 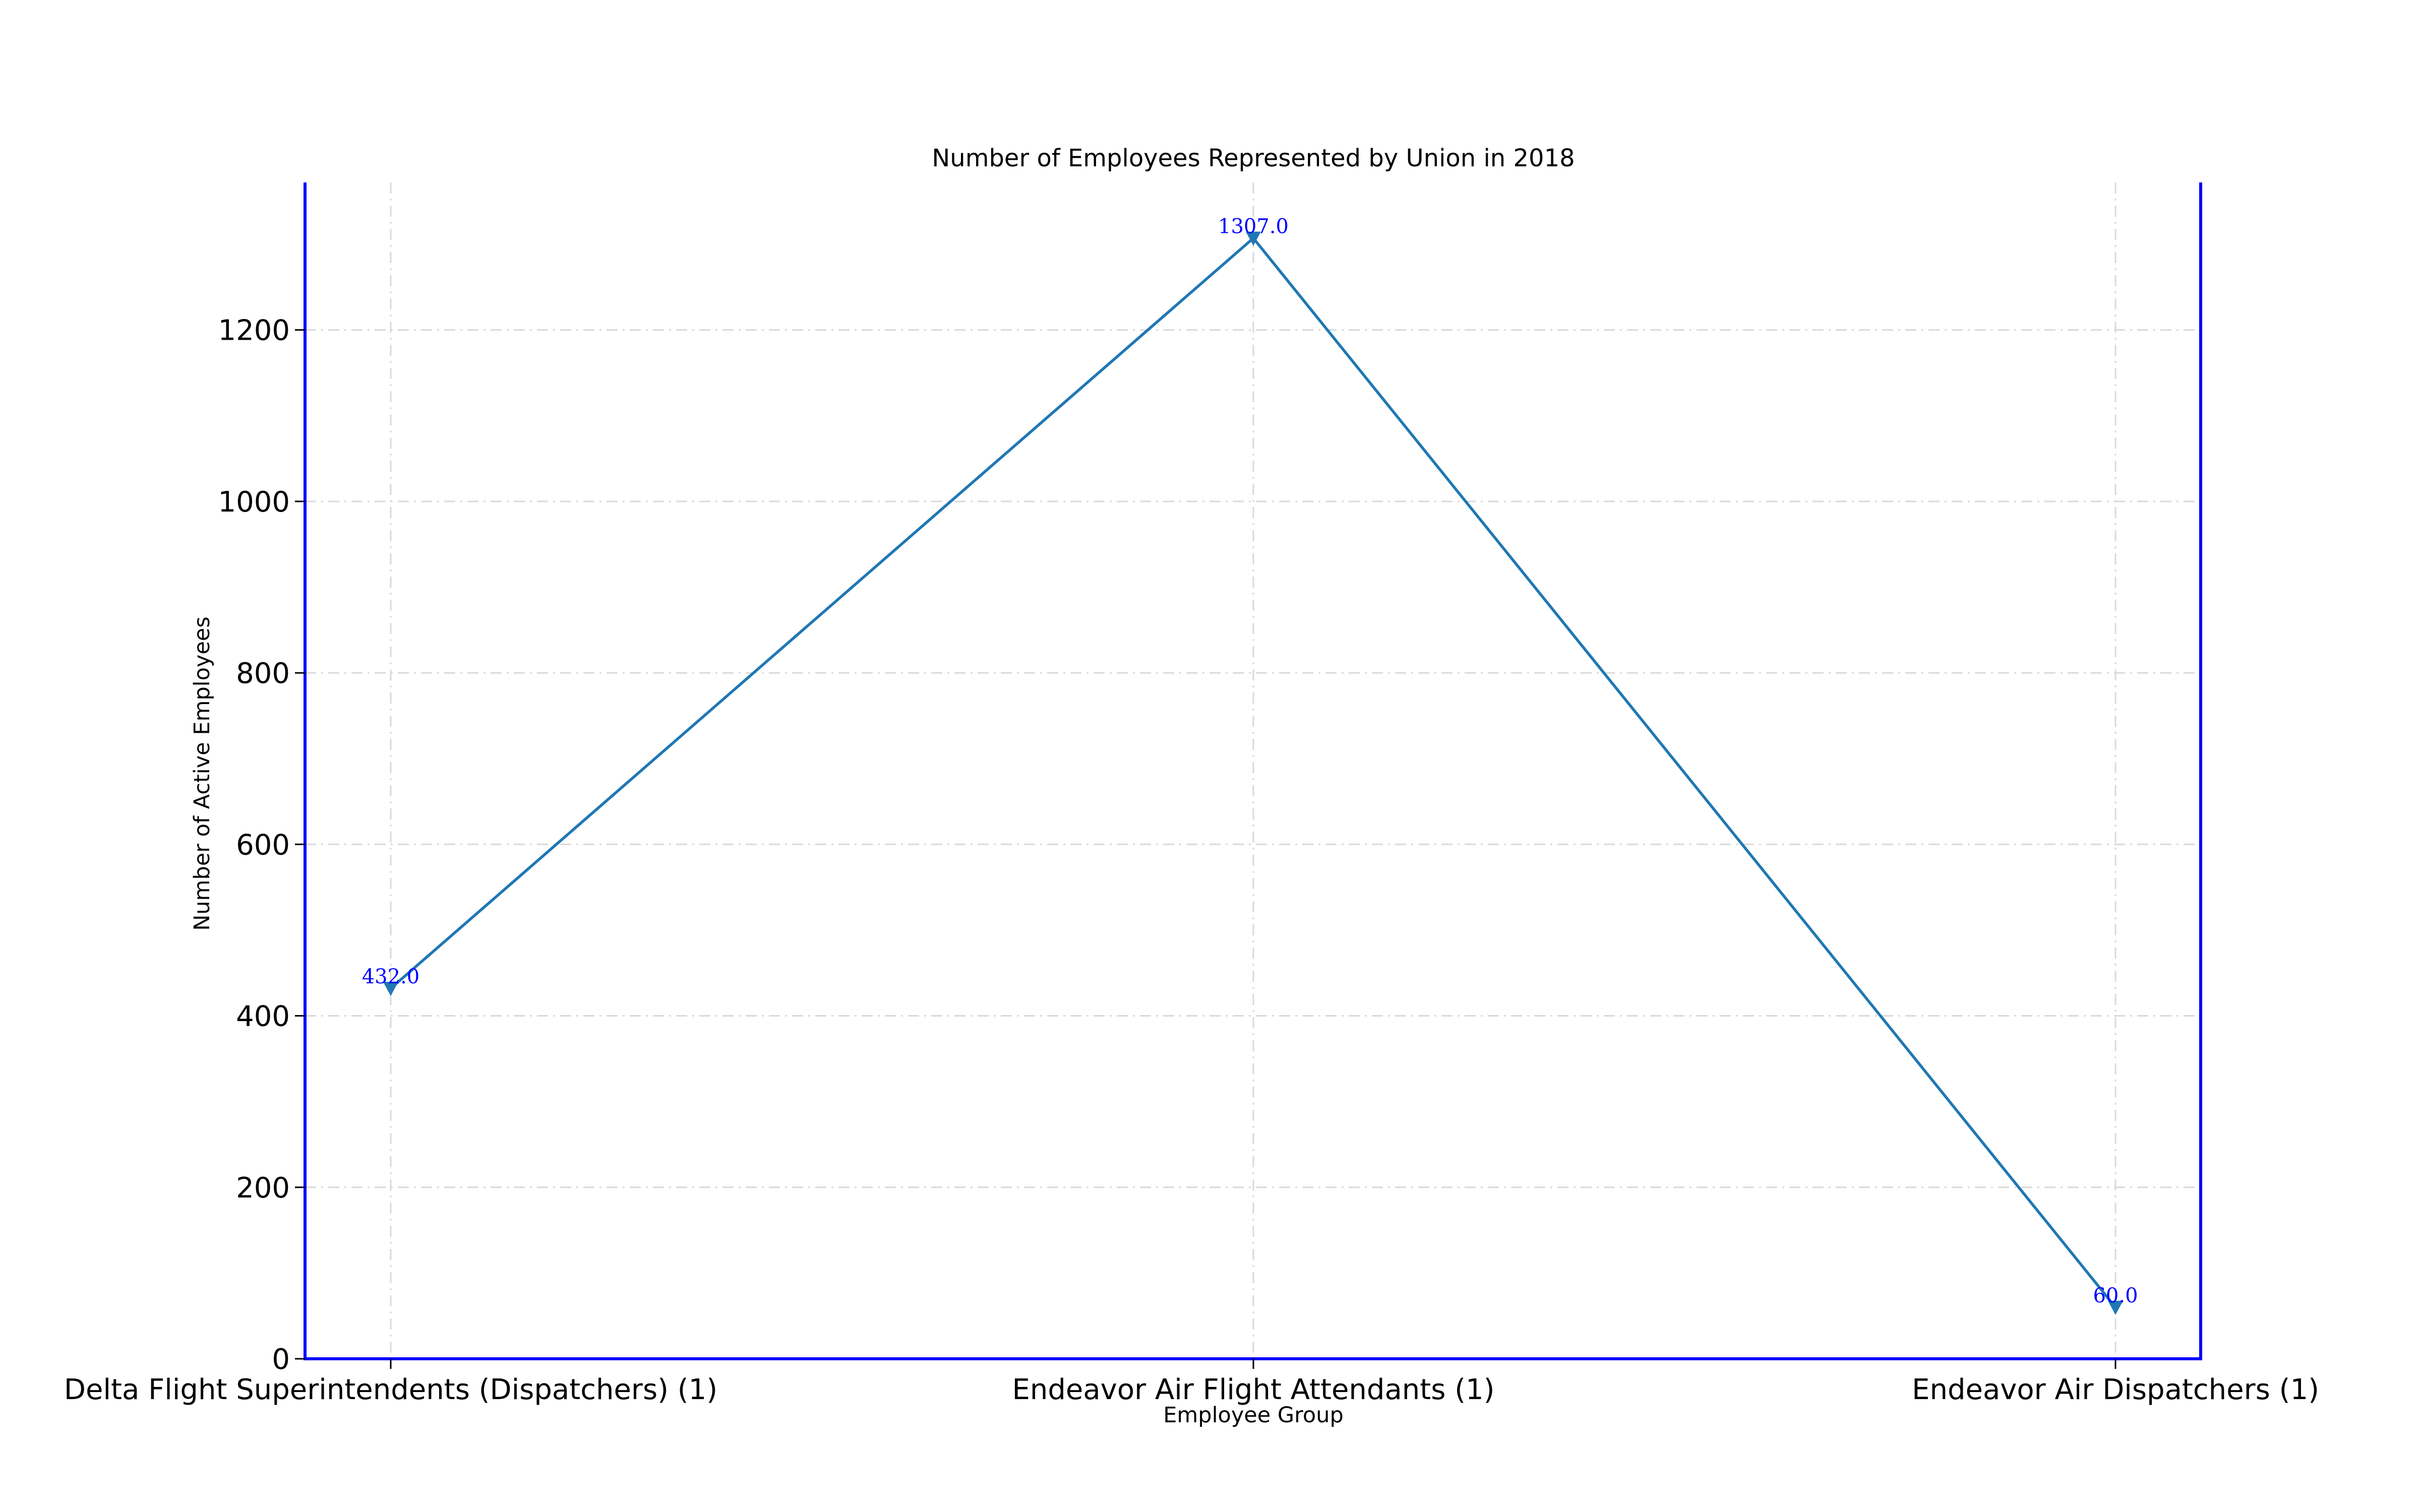 I want to click on x-tick-label: Endeavor Air Dispatchers (1), so click(x=2115, y=1389).